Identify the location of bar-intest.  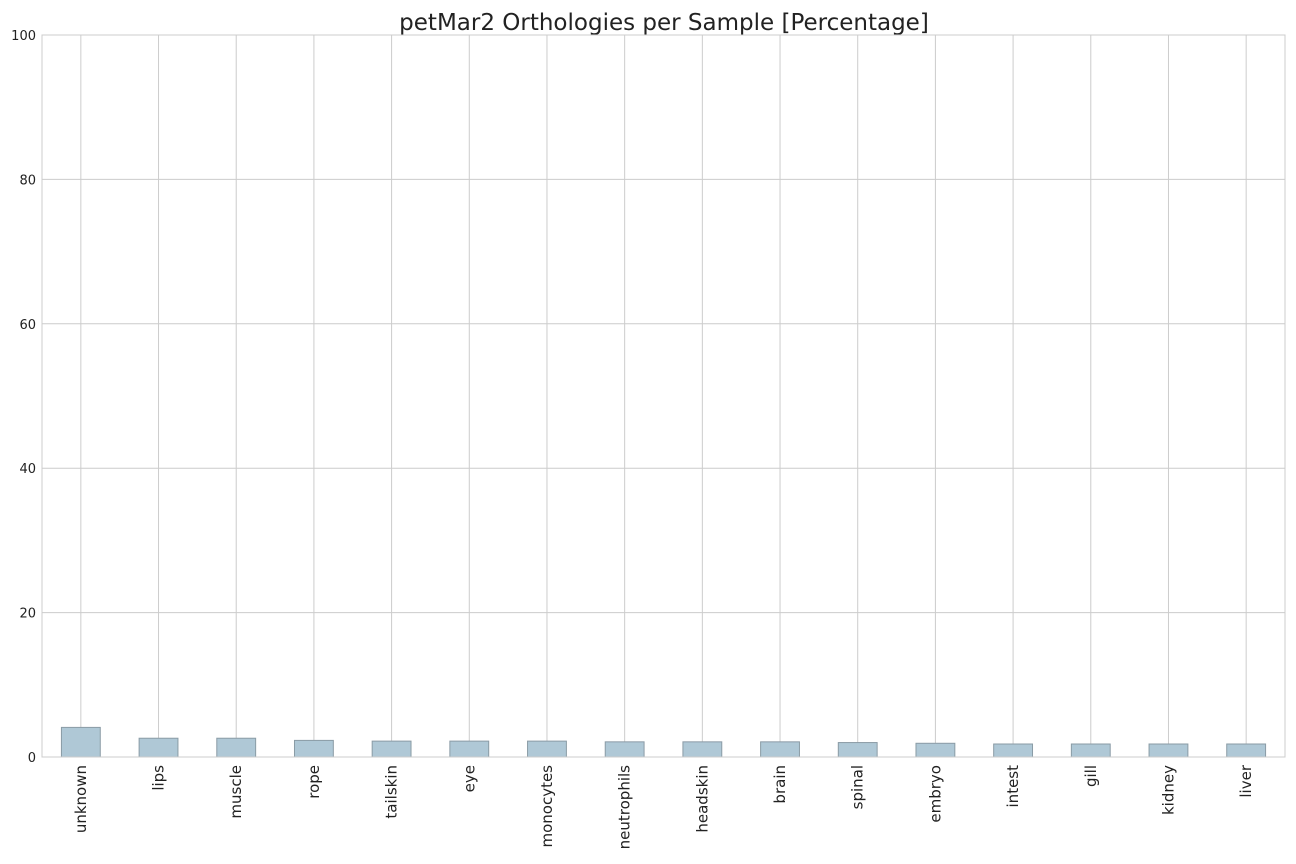
(1013, 750).